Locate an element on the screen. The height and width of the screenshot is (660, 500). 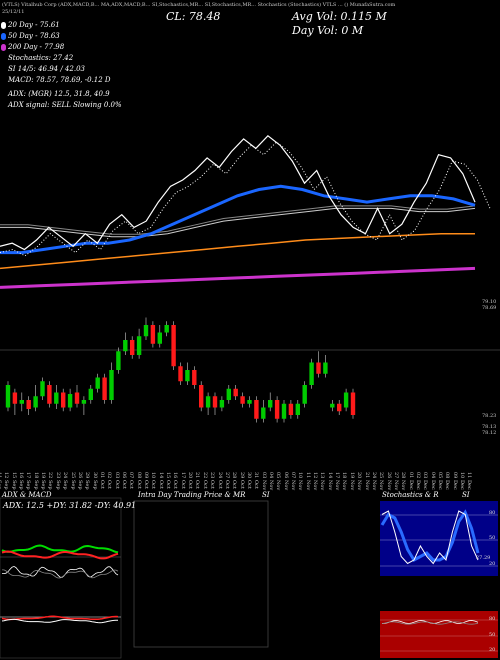
price-axis-top-1: 79.10 is located at coordinates (489, 302).